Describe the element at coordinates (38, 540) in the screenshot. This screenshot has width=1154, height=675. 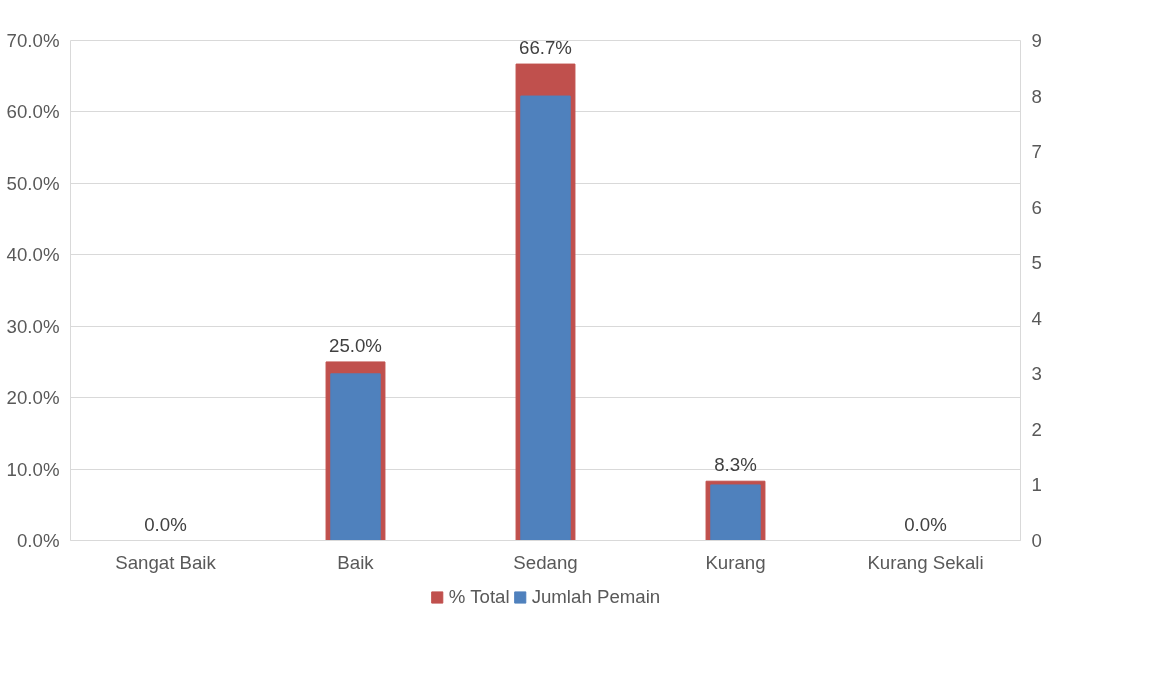
I see `y-tick-label: 0.0%` at that location.